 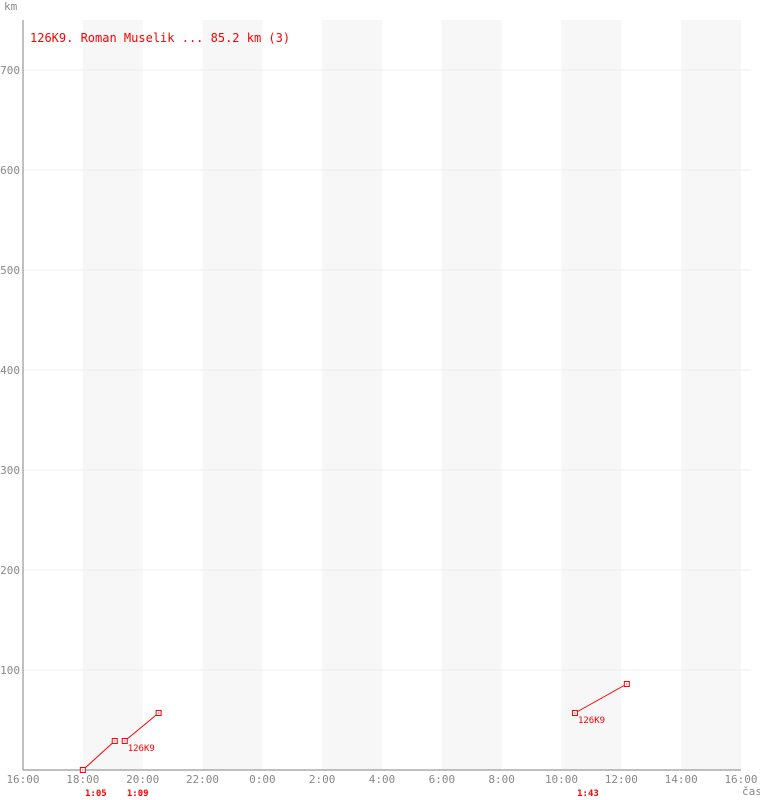 I want to click on series-segment: 126K9 1:09, so click(x=141, y=754).